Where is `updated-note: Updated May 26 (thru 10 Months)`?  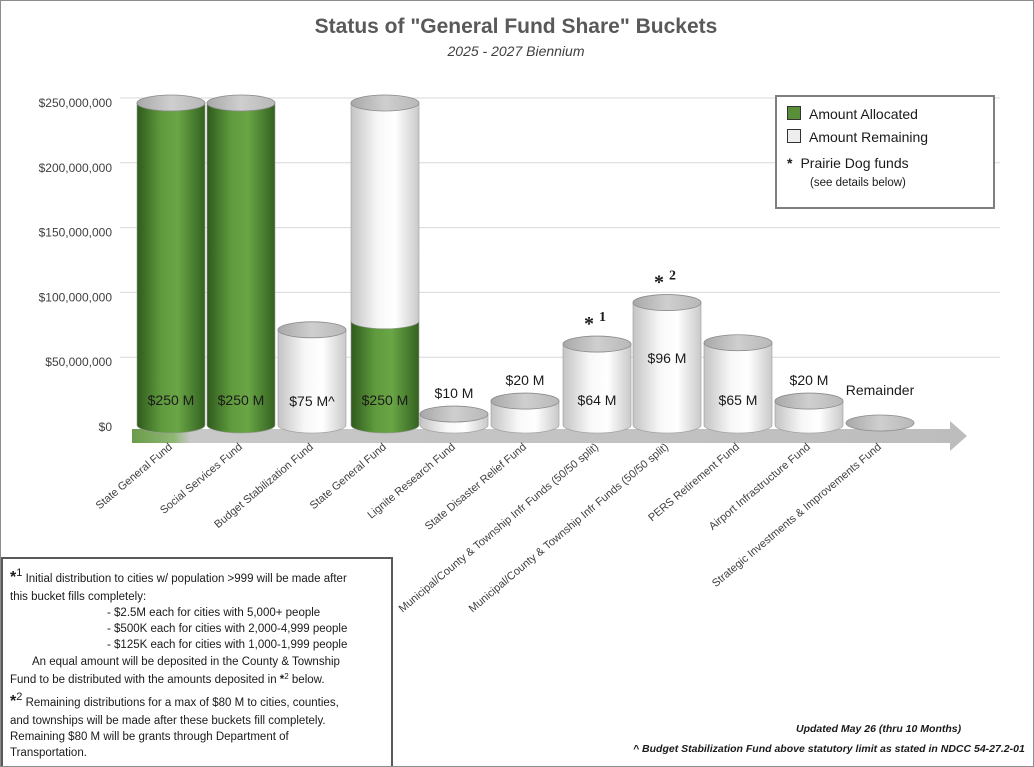
updated-note: Updated May 26 (thru 10 Months) is located at coordinates (879, 729).